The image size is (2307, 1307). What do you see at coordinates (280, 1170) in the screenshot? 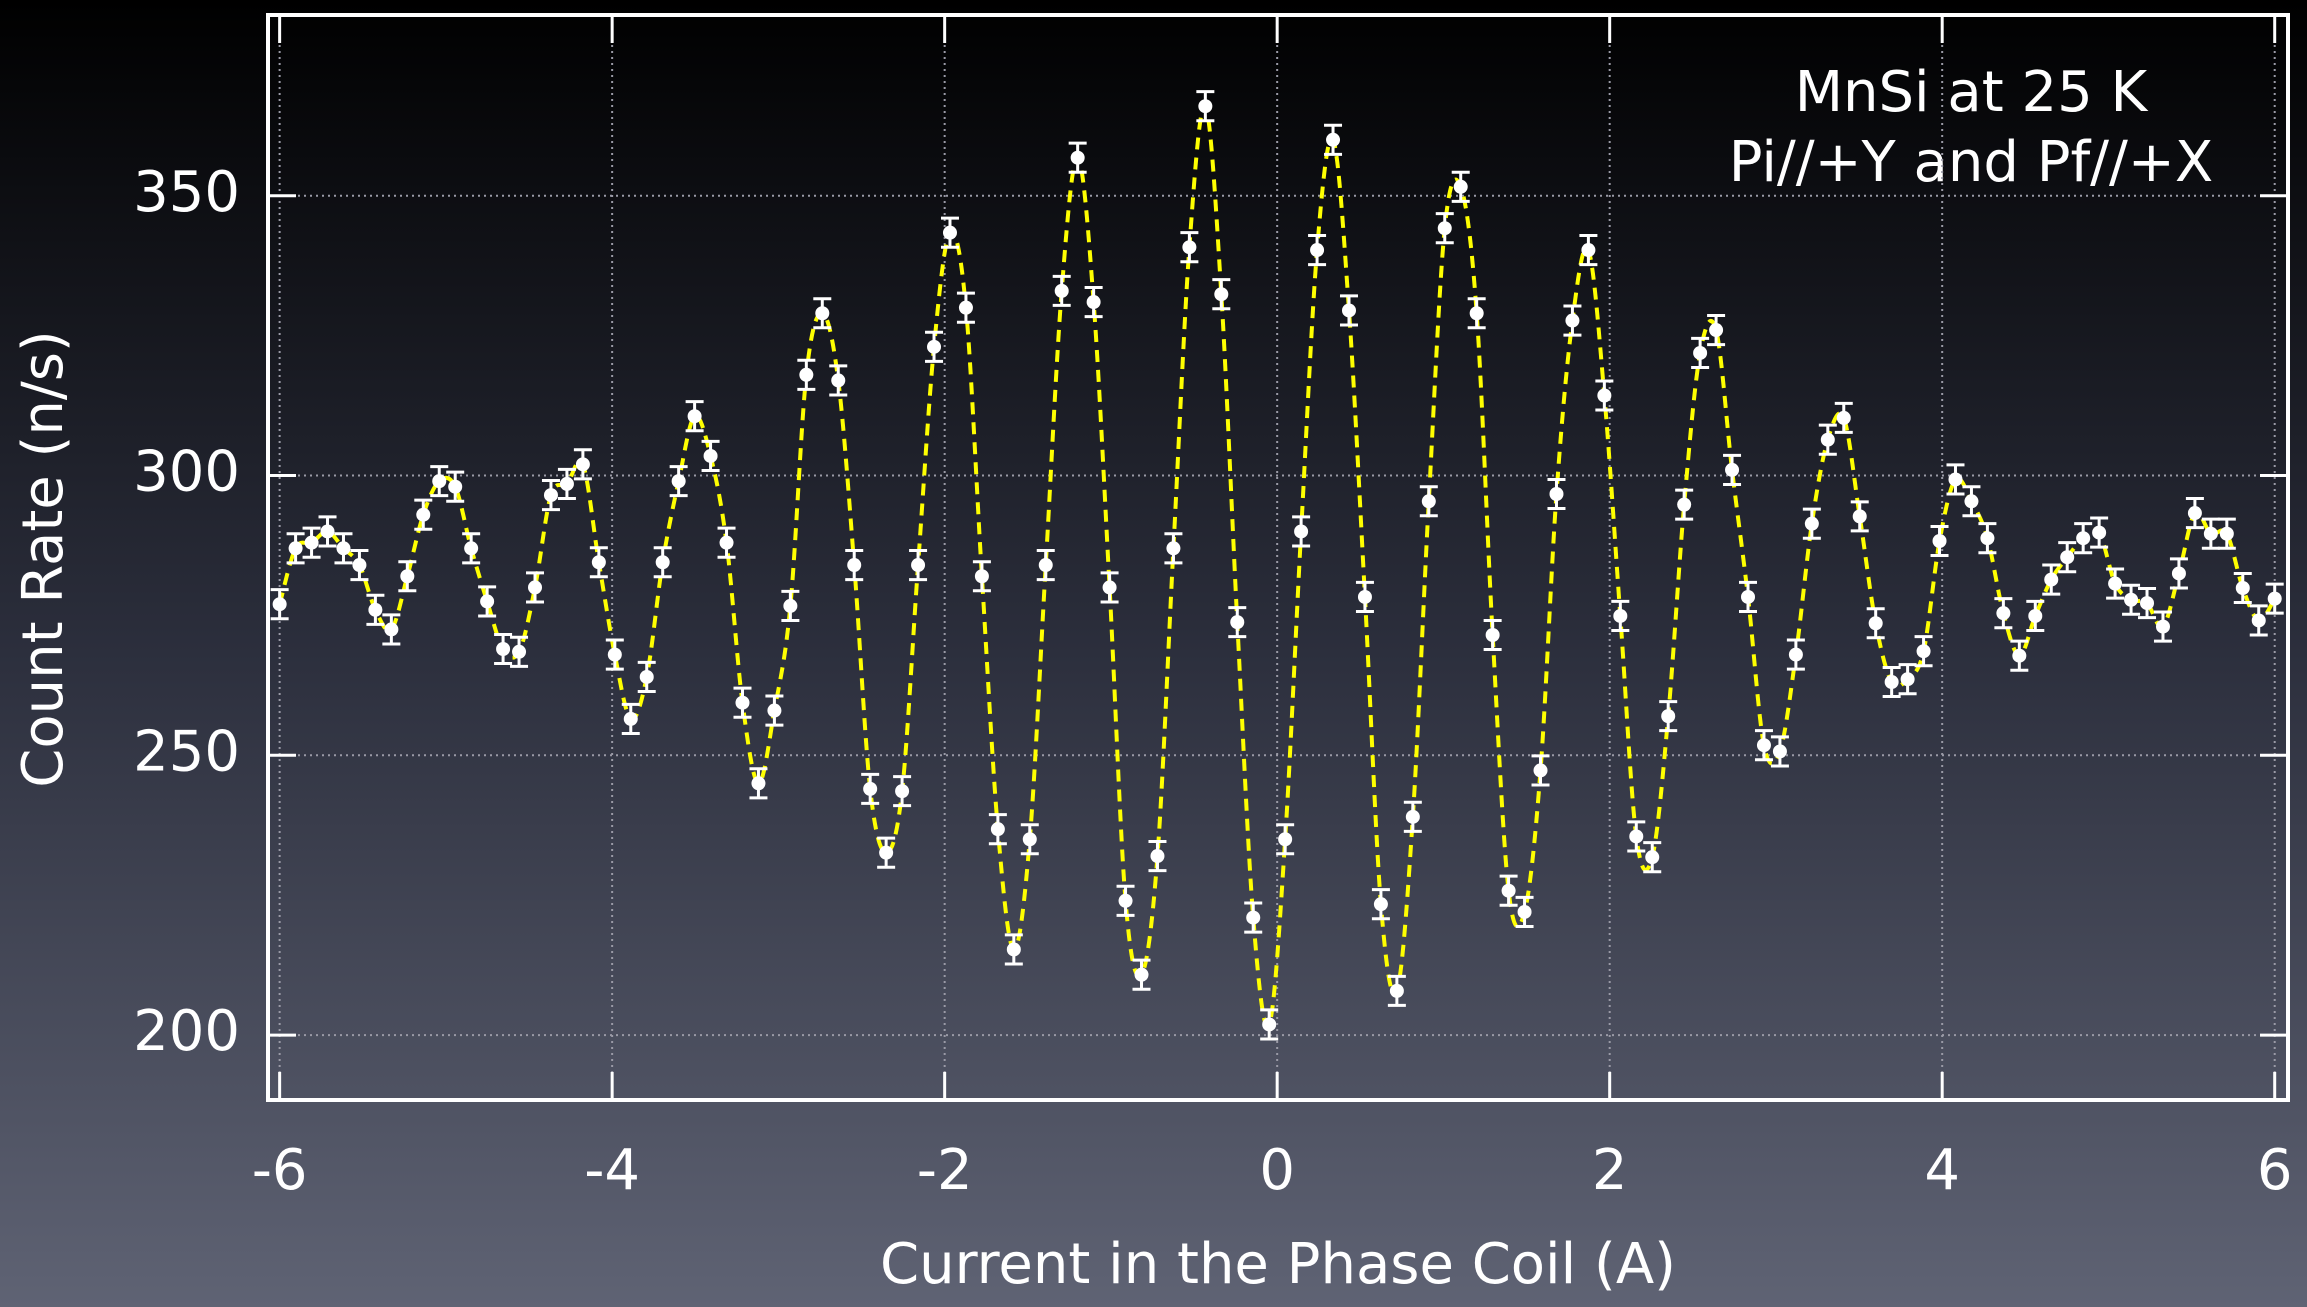
I see `x-tick-label: -6` at bounding box center [280, 1170].